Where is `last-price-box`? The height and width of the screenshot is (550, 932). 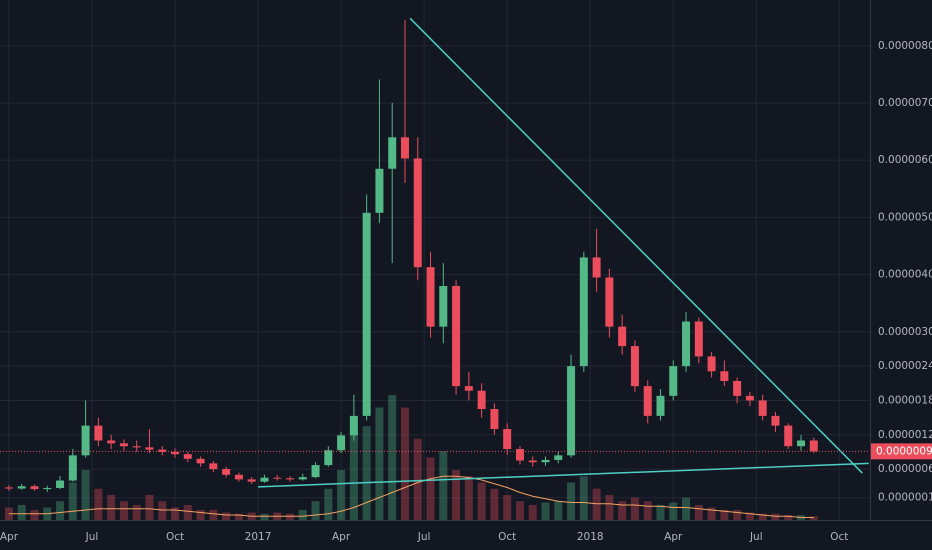 last-price-box is located at coordinates (901, 451).